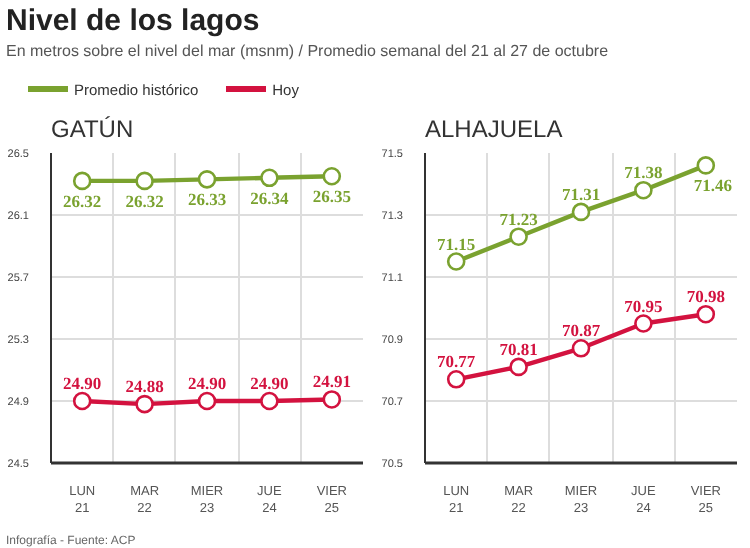 The width and height of the screenshot is (750, 548). Describe the element at coordinates (643, 305) in the screenshot. I see `data-label: 70.95` at that location.